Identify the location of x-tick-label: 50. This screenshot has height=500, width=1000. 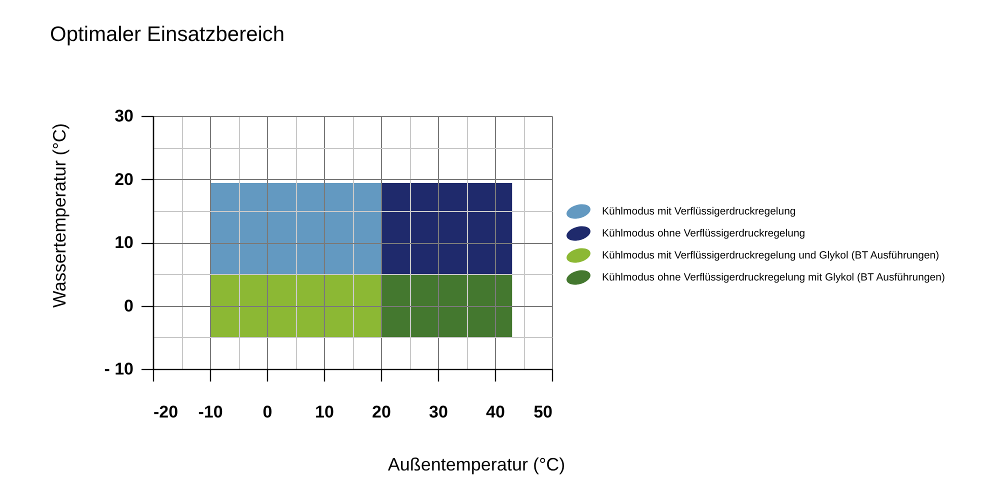
(543, 412).